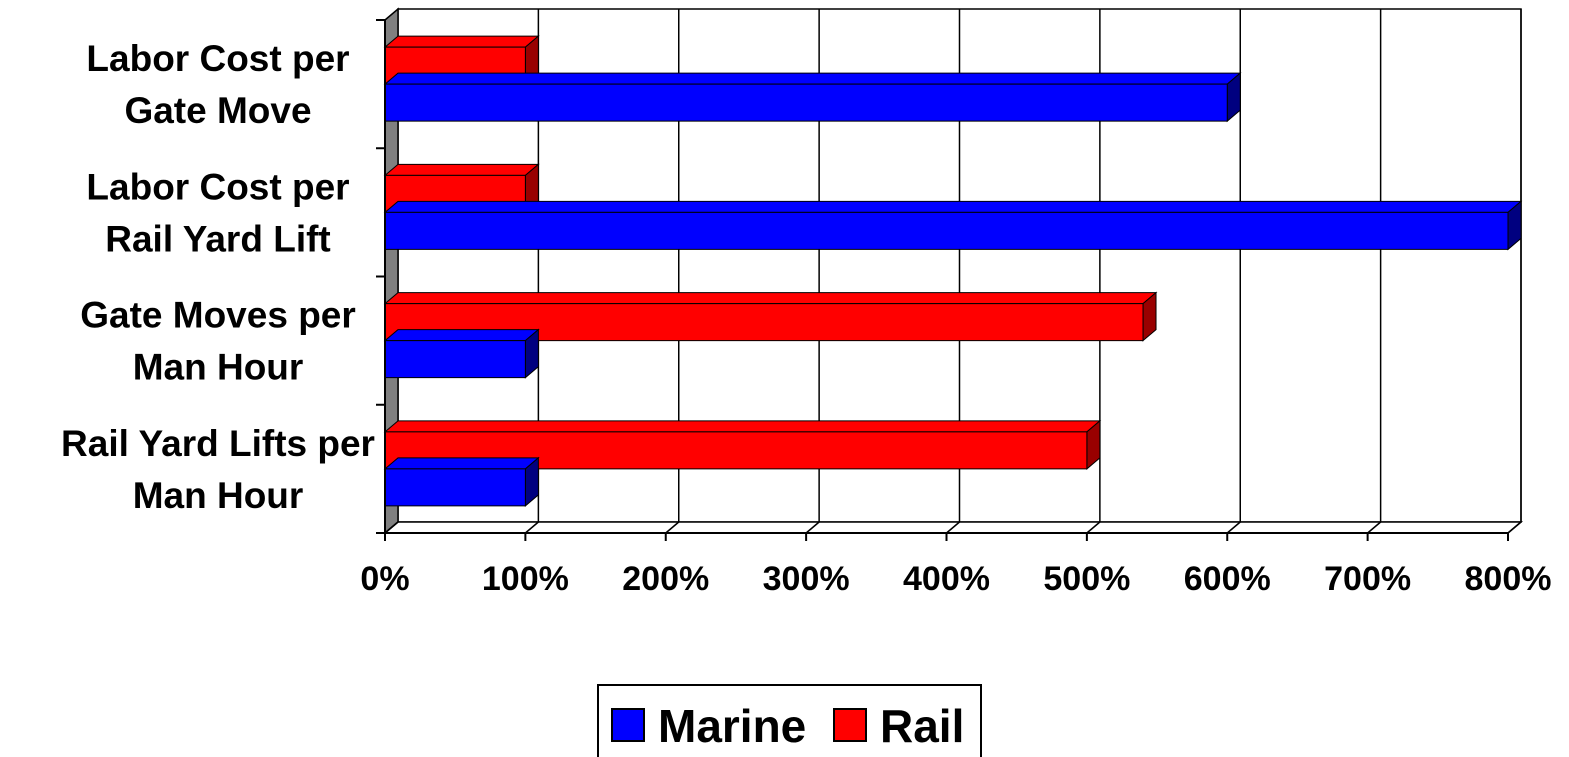  What do you see at coordinates (665, 579) in the screenshot?
I see `x-tick-label: 200%` at bounding box center [665, 579].